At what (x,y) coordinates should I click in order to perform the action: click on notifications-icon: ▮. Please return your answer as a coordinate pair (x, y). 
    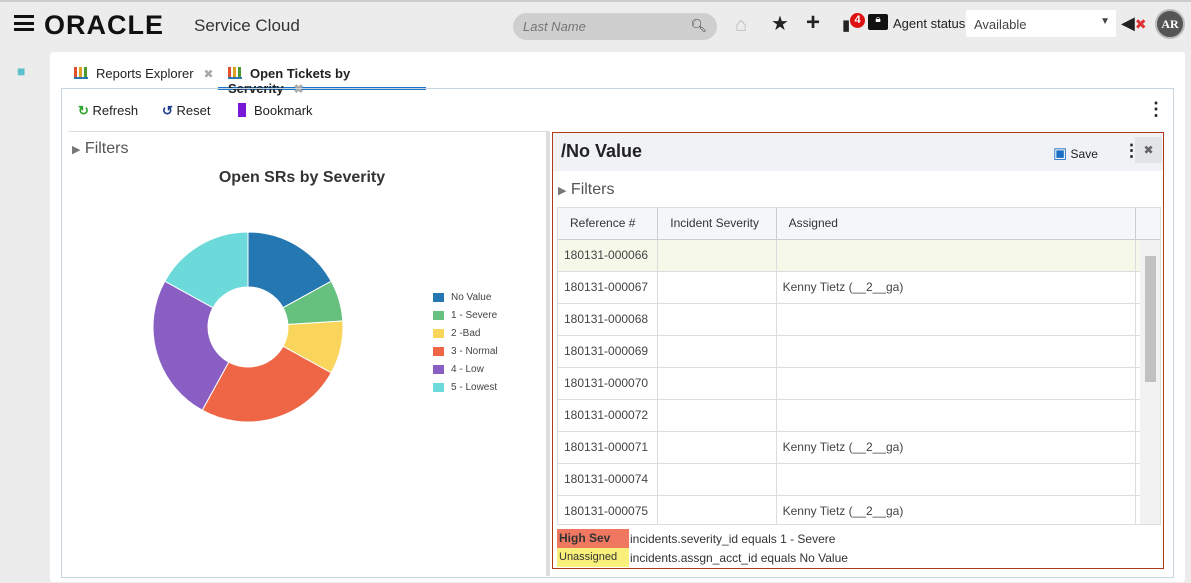
    Looking at the image, I should click on (846, 25).